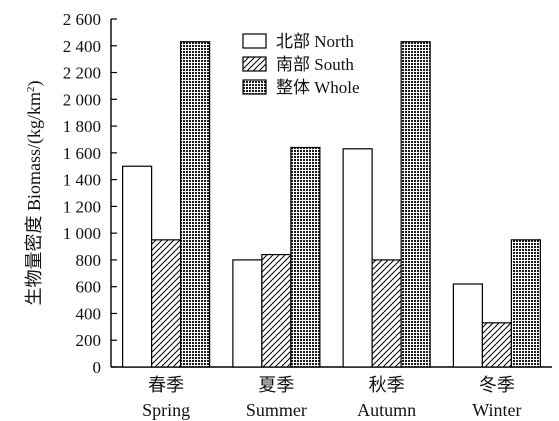 The height and width of the screenshot is (421, 559). What do you see at coordinates (315, 41) in the screenshot?
I see `legend-label: 北部 North` at bounding box center [315, 41].